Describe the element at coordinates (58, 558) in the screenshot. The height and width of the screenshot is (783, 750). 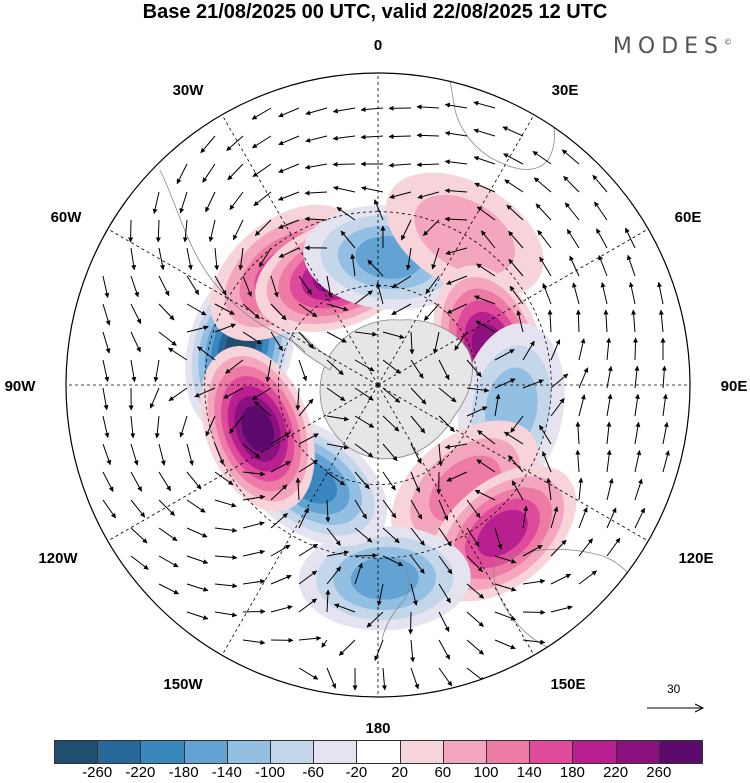
I see `lon-label-120w: 120W` at that location.